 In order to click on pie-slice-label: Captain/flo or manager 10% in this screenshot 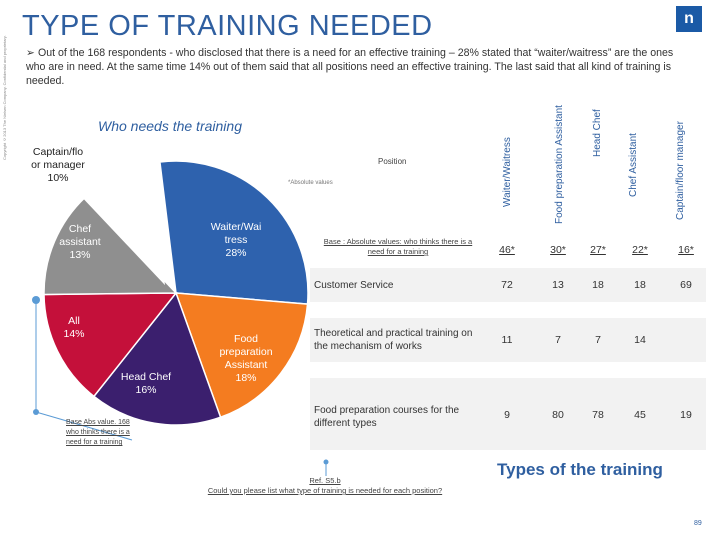, I will do `click(58, 165)`.